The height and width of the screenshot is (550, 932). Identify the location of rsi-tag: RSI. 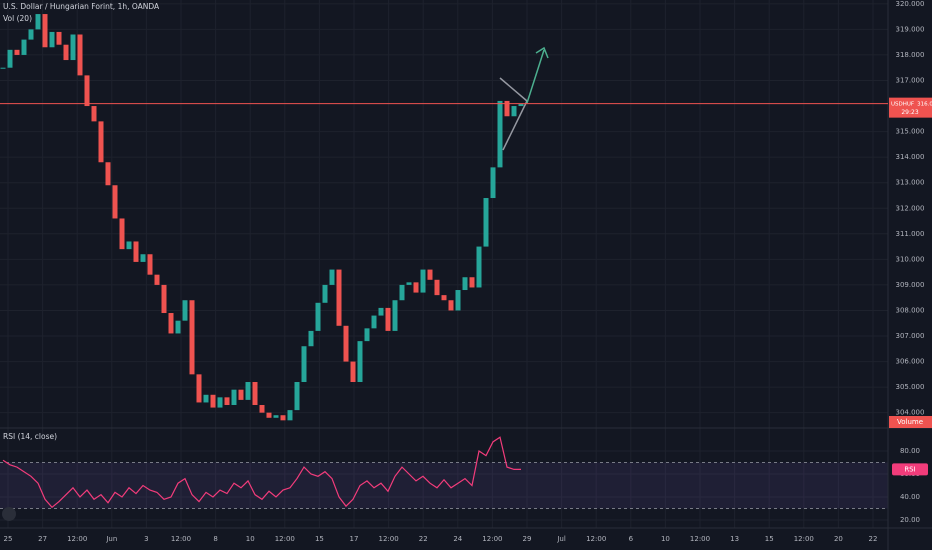
(909, 469).